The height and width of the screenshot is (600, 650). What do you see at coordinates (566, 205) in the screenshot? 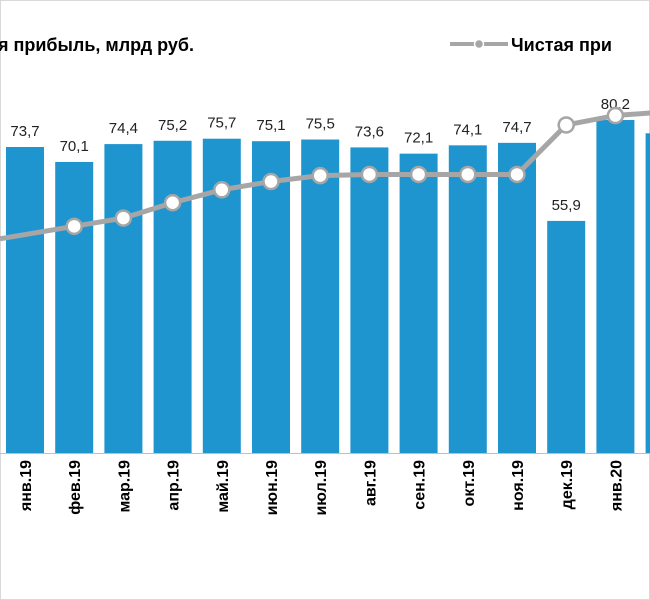
I see `bar-data-label: 55,9` at bounding box center [566, 205].